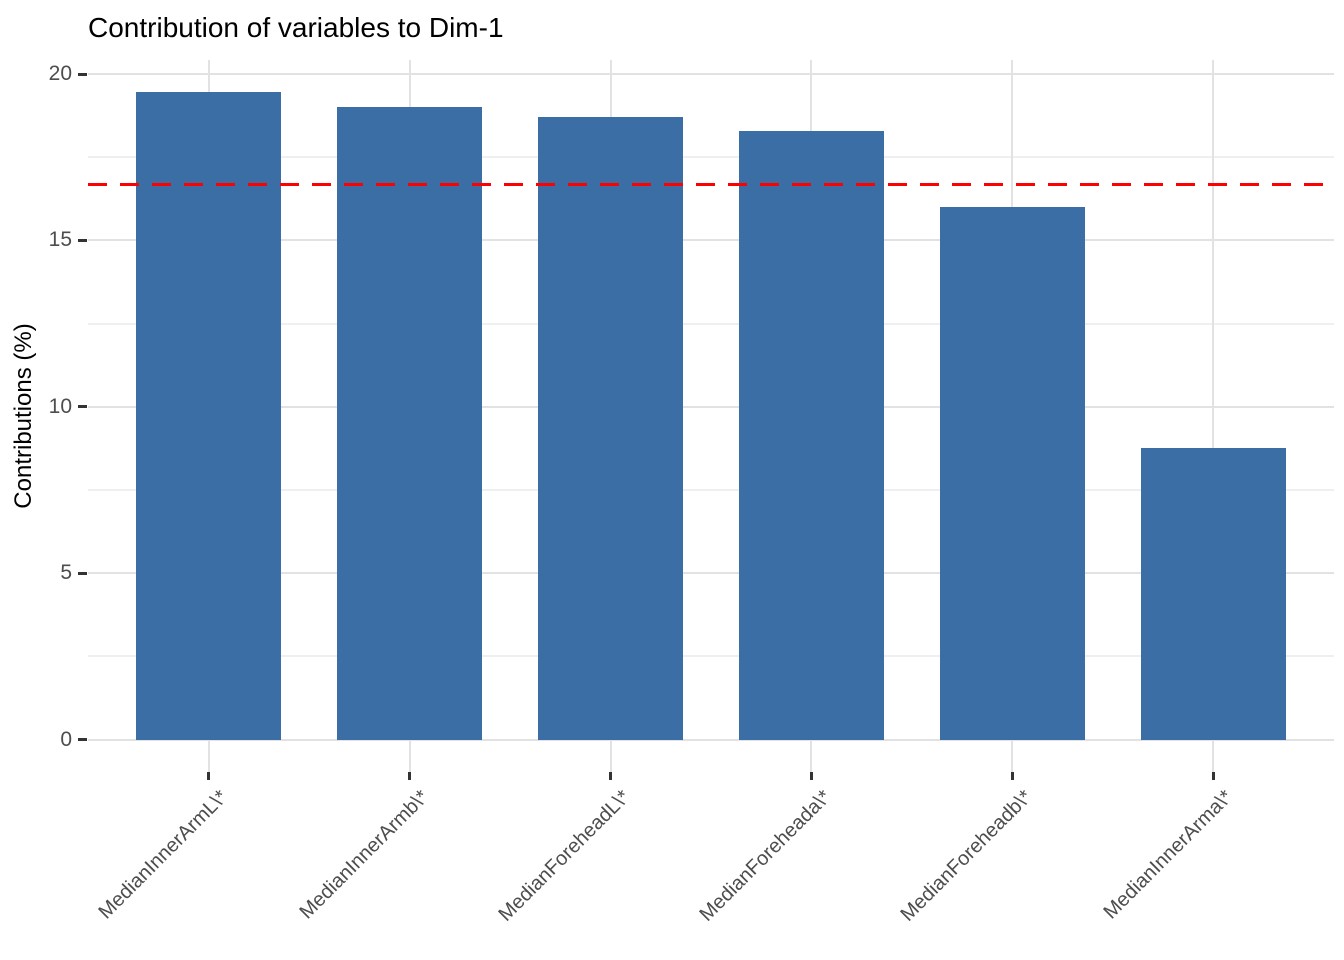  Describe the element at coordinates (296, 27) in the screenshot. I see `chart-title: Contribution of variables to Dim-1` at that location.